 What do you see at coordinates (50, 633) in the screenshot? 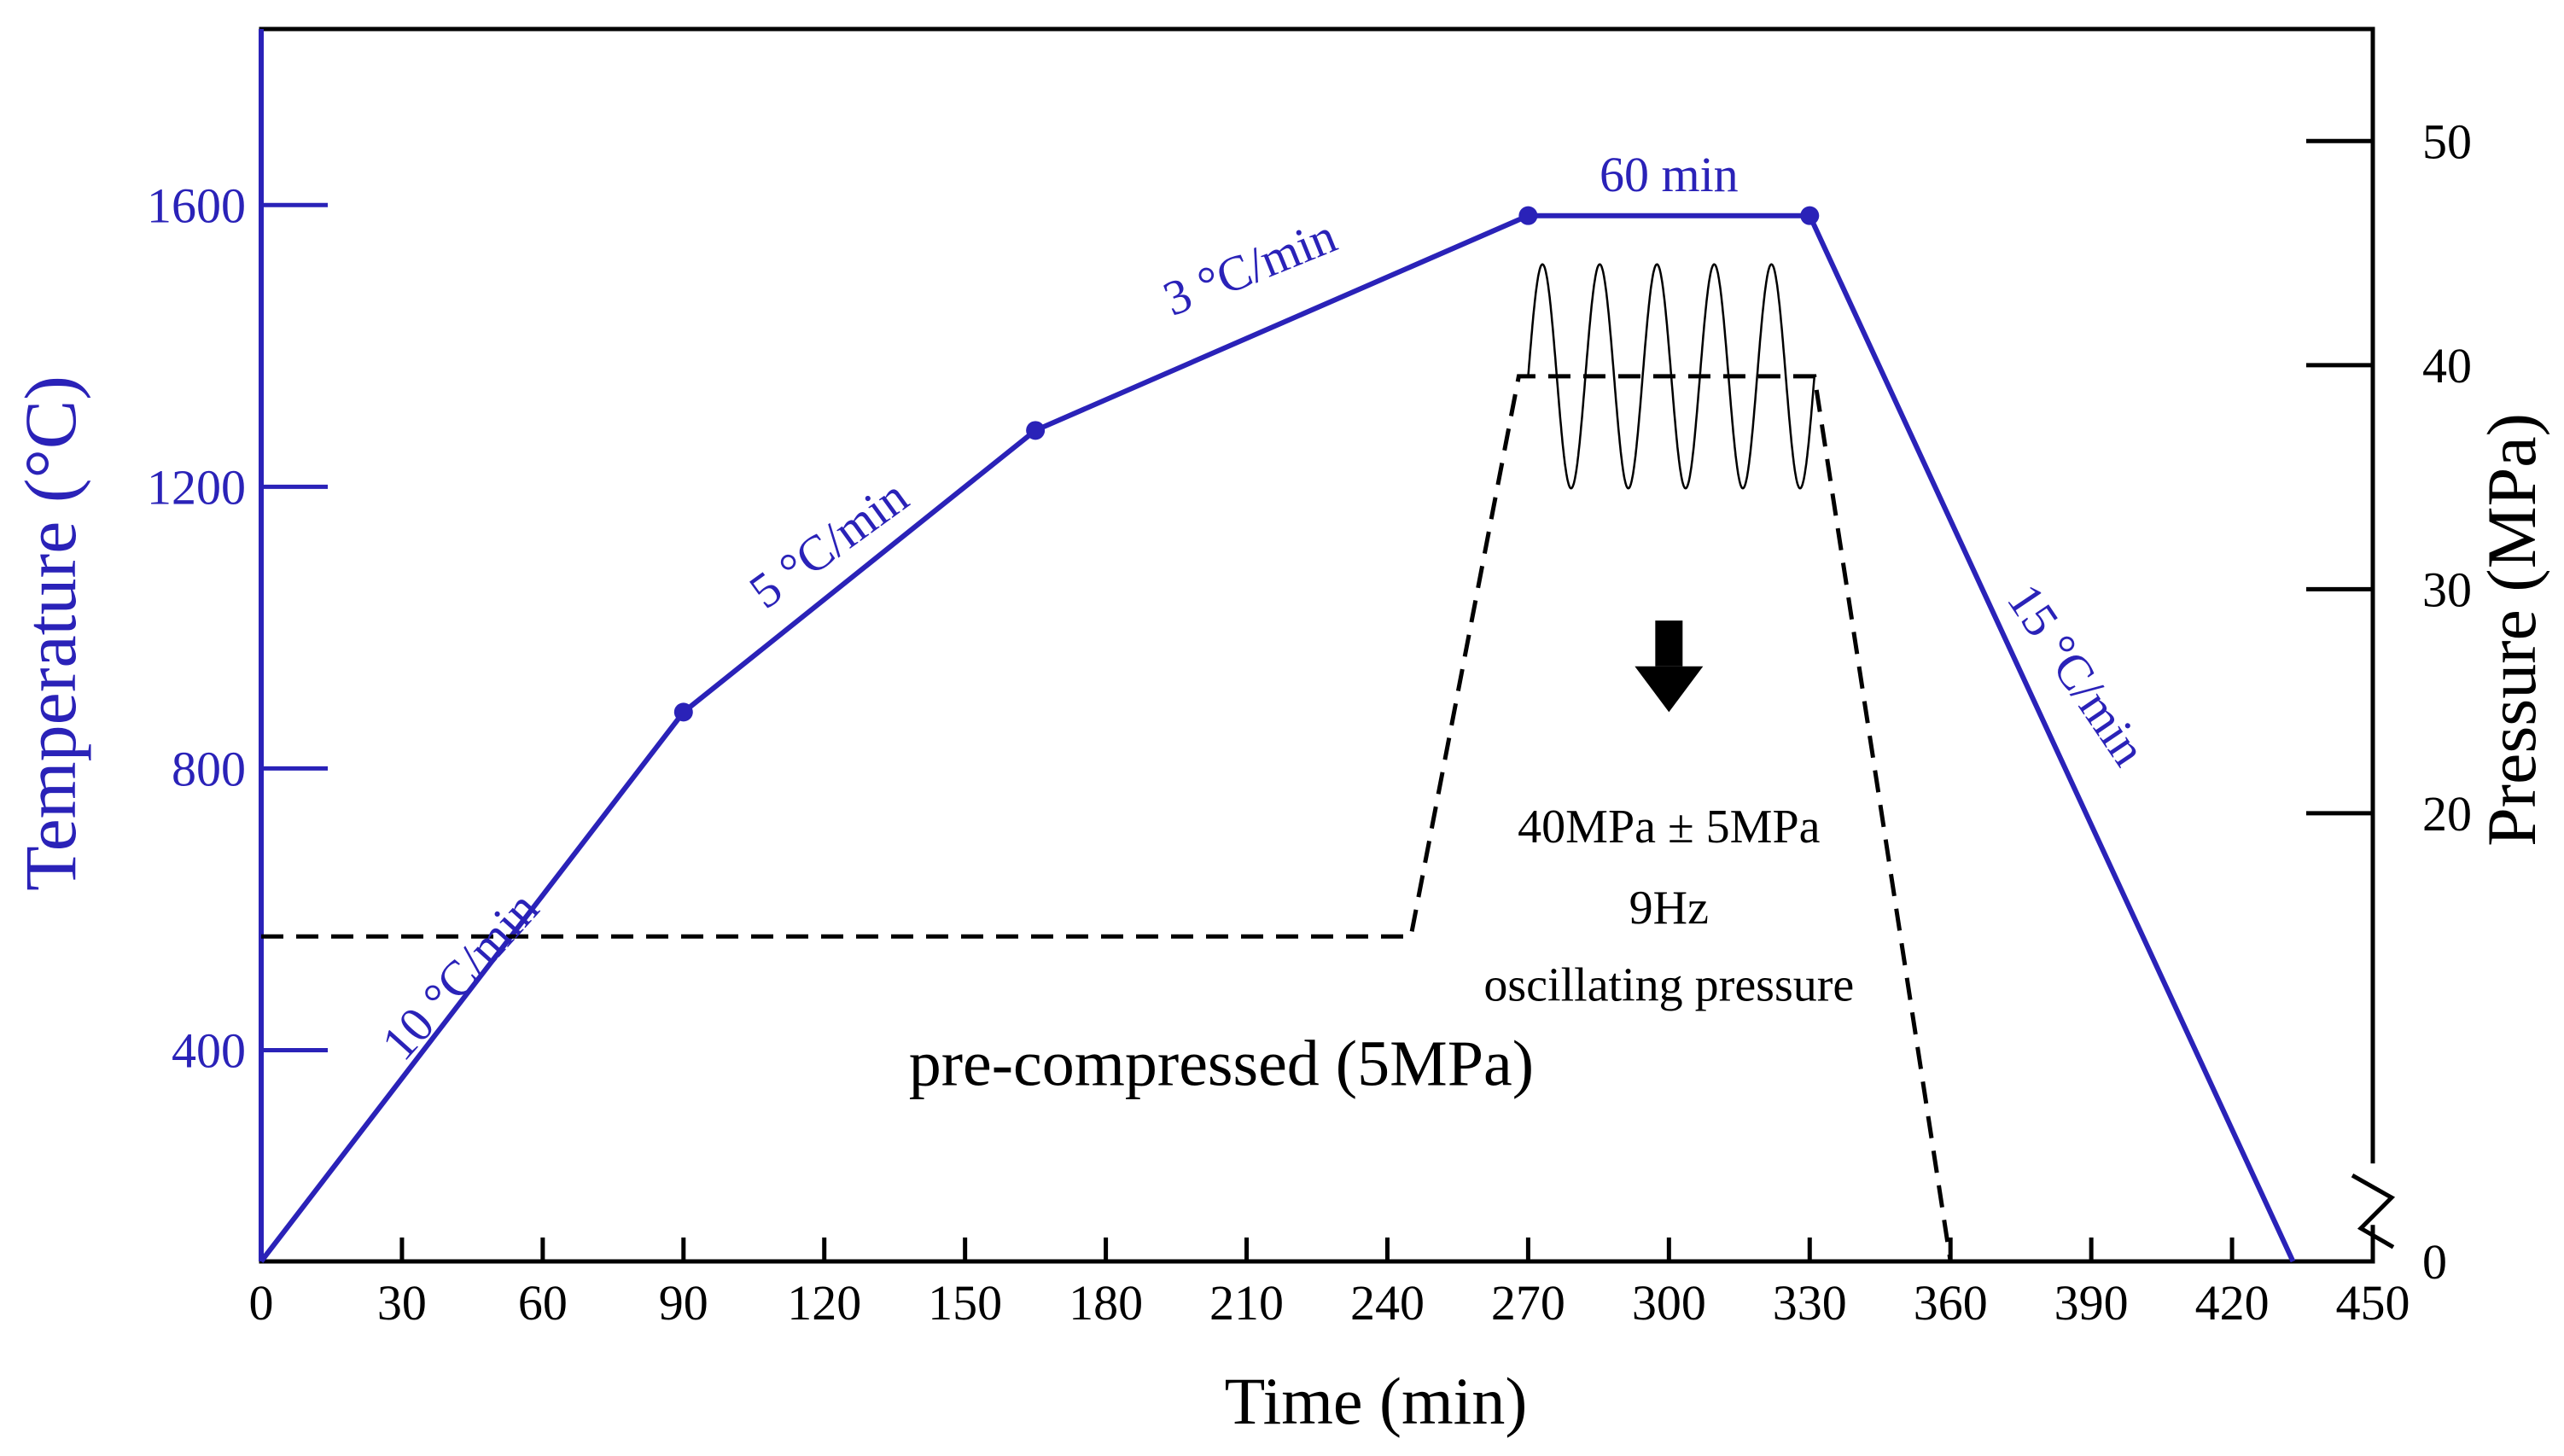
I see `y-axis-label: Temperature (°C)` at bounding box center [50, 633].